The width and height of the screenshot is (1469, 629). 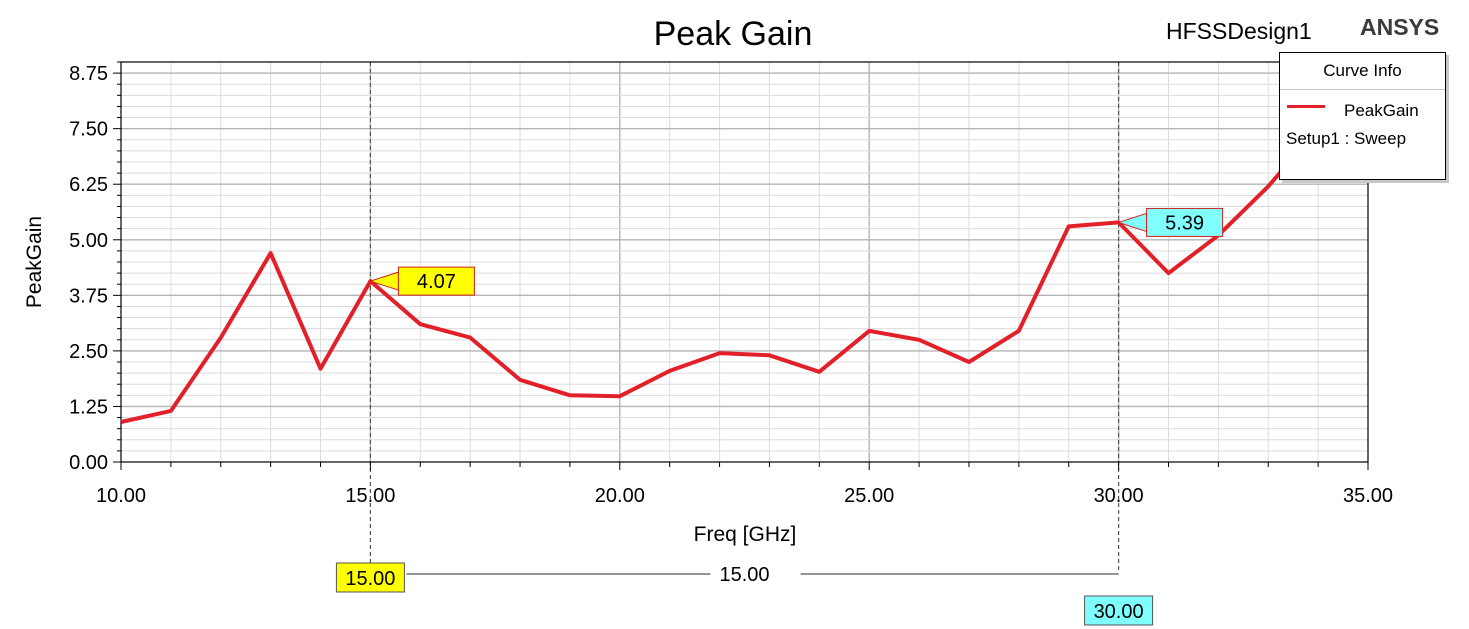 I want to click on y-tick-label: 3.75, so click(x=88, y=296).